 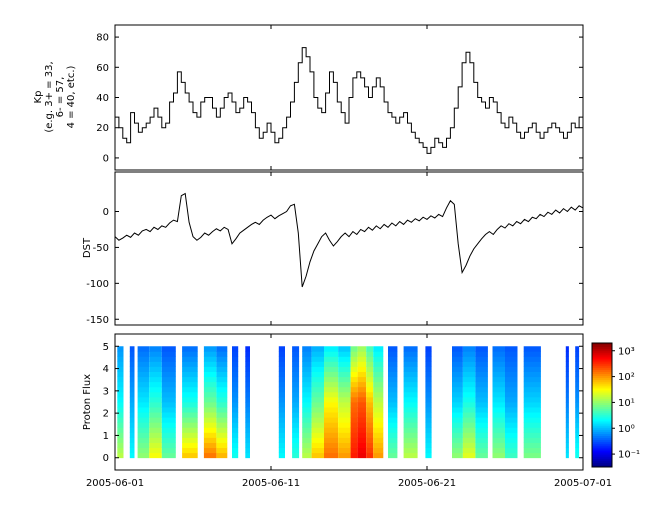 I want to click on y-tick-label-proton-flux: 1, so click(x=106, y=436).